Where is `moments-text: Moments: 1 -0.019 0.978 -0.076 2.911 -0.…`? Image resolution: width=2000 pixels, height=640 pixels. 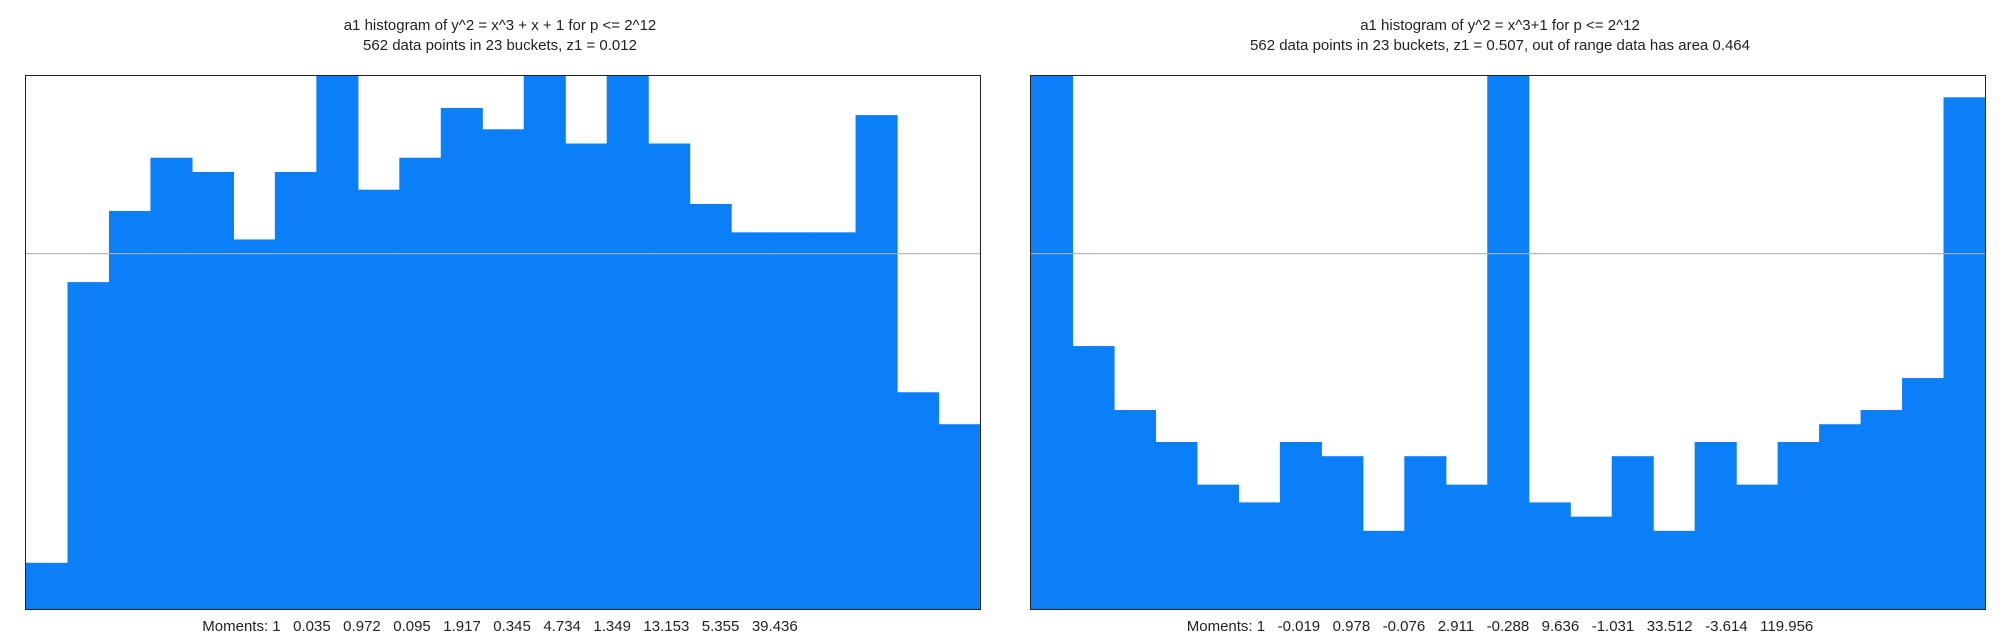
moments-text: Moments: 1 -0.019 0.978 -0.076 2.911 -0.… is located at coordinates (1500, 626).